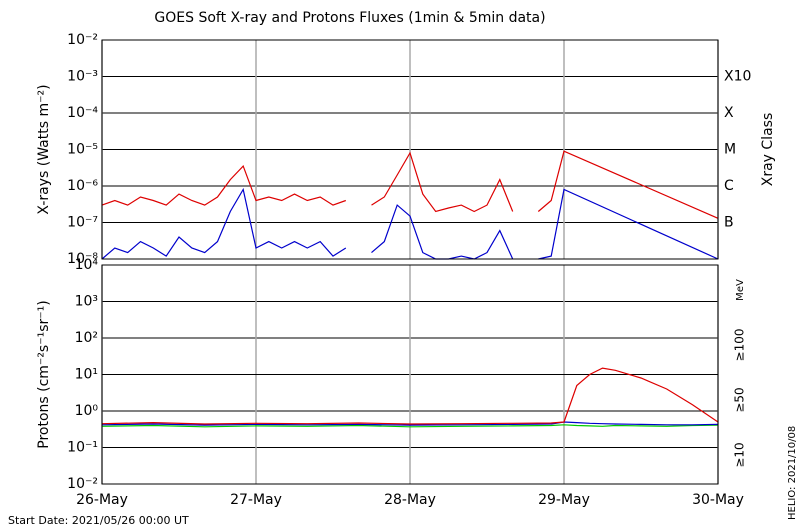 This screenshot has height=530, width=800. I want to click on y-tick-label: 10⁻⁷, so click(82, 223).